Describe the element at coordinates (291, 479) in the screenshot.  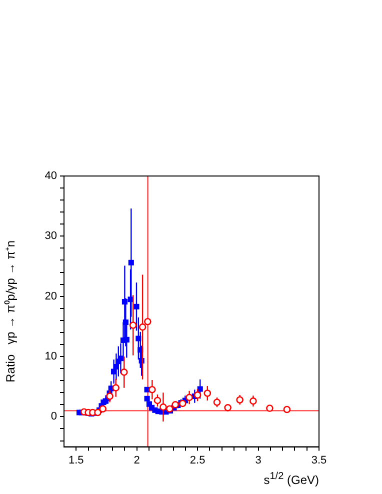
I see `x-axis-title: s$^{1/2}$ (GeV)` at that location.